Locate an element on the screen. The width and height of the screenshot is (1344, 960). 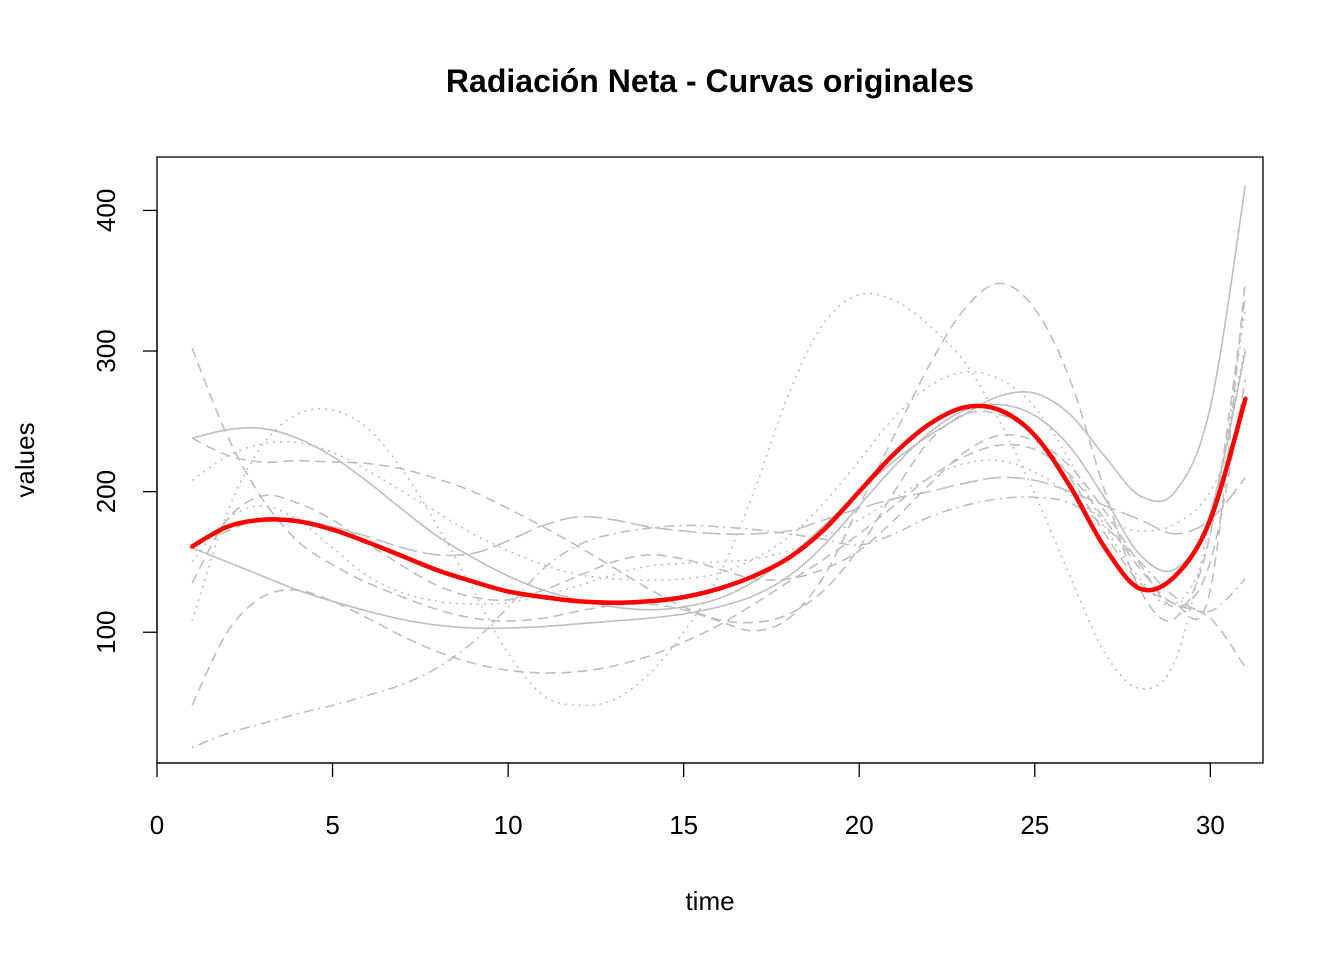
y-tick-label: 200 is located at coordinates (106, 491).